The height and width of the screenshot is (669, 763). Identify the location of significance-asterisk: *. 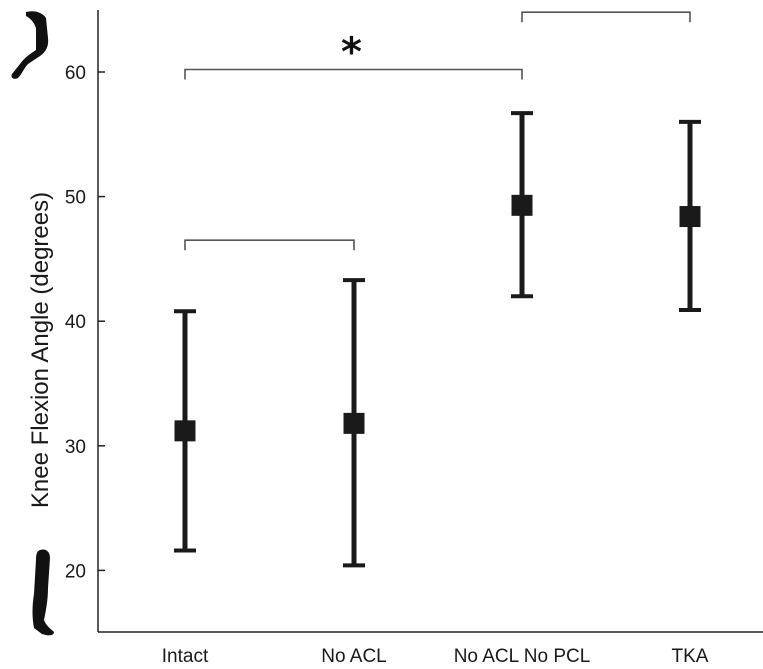
(351, 53).